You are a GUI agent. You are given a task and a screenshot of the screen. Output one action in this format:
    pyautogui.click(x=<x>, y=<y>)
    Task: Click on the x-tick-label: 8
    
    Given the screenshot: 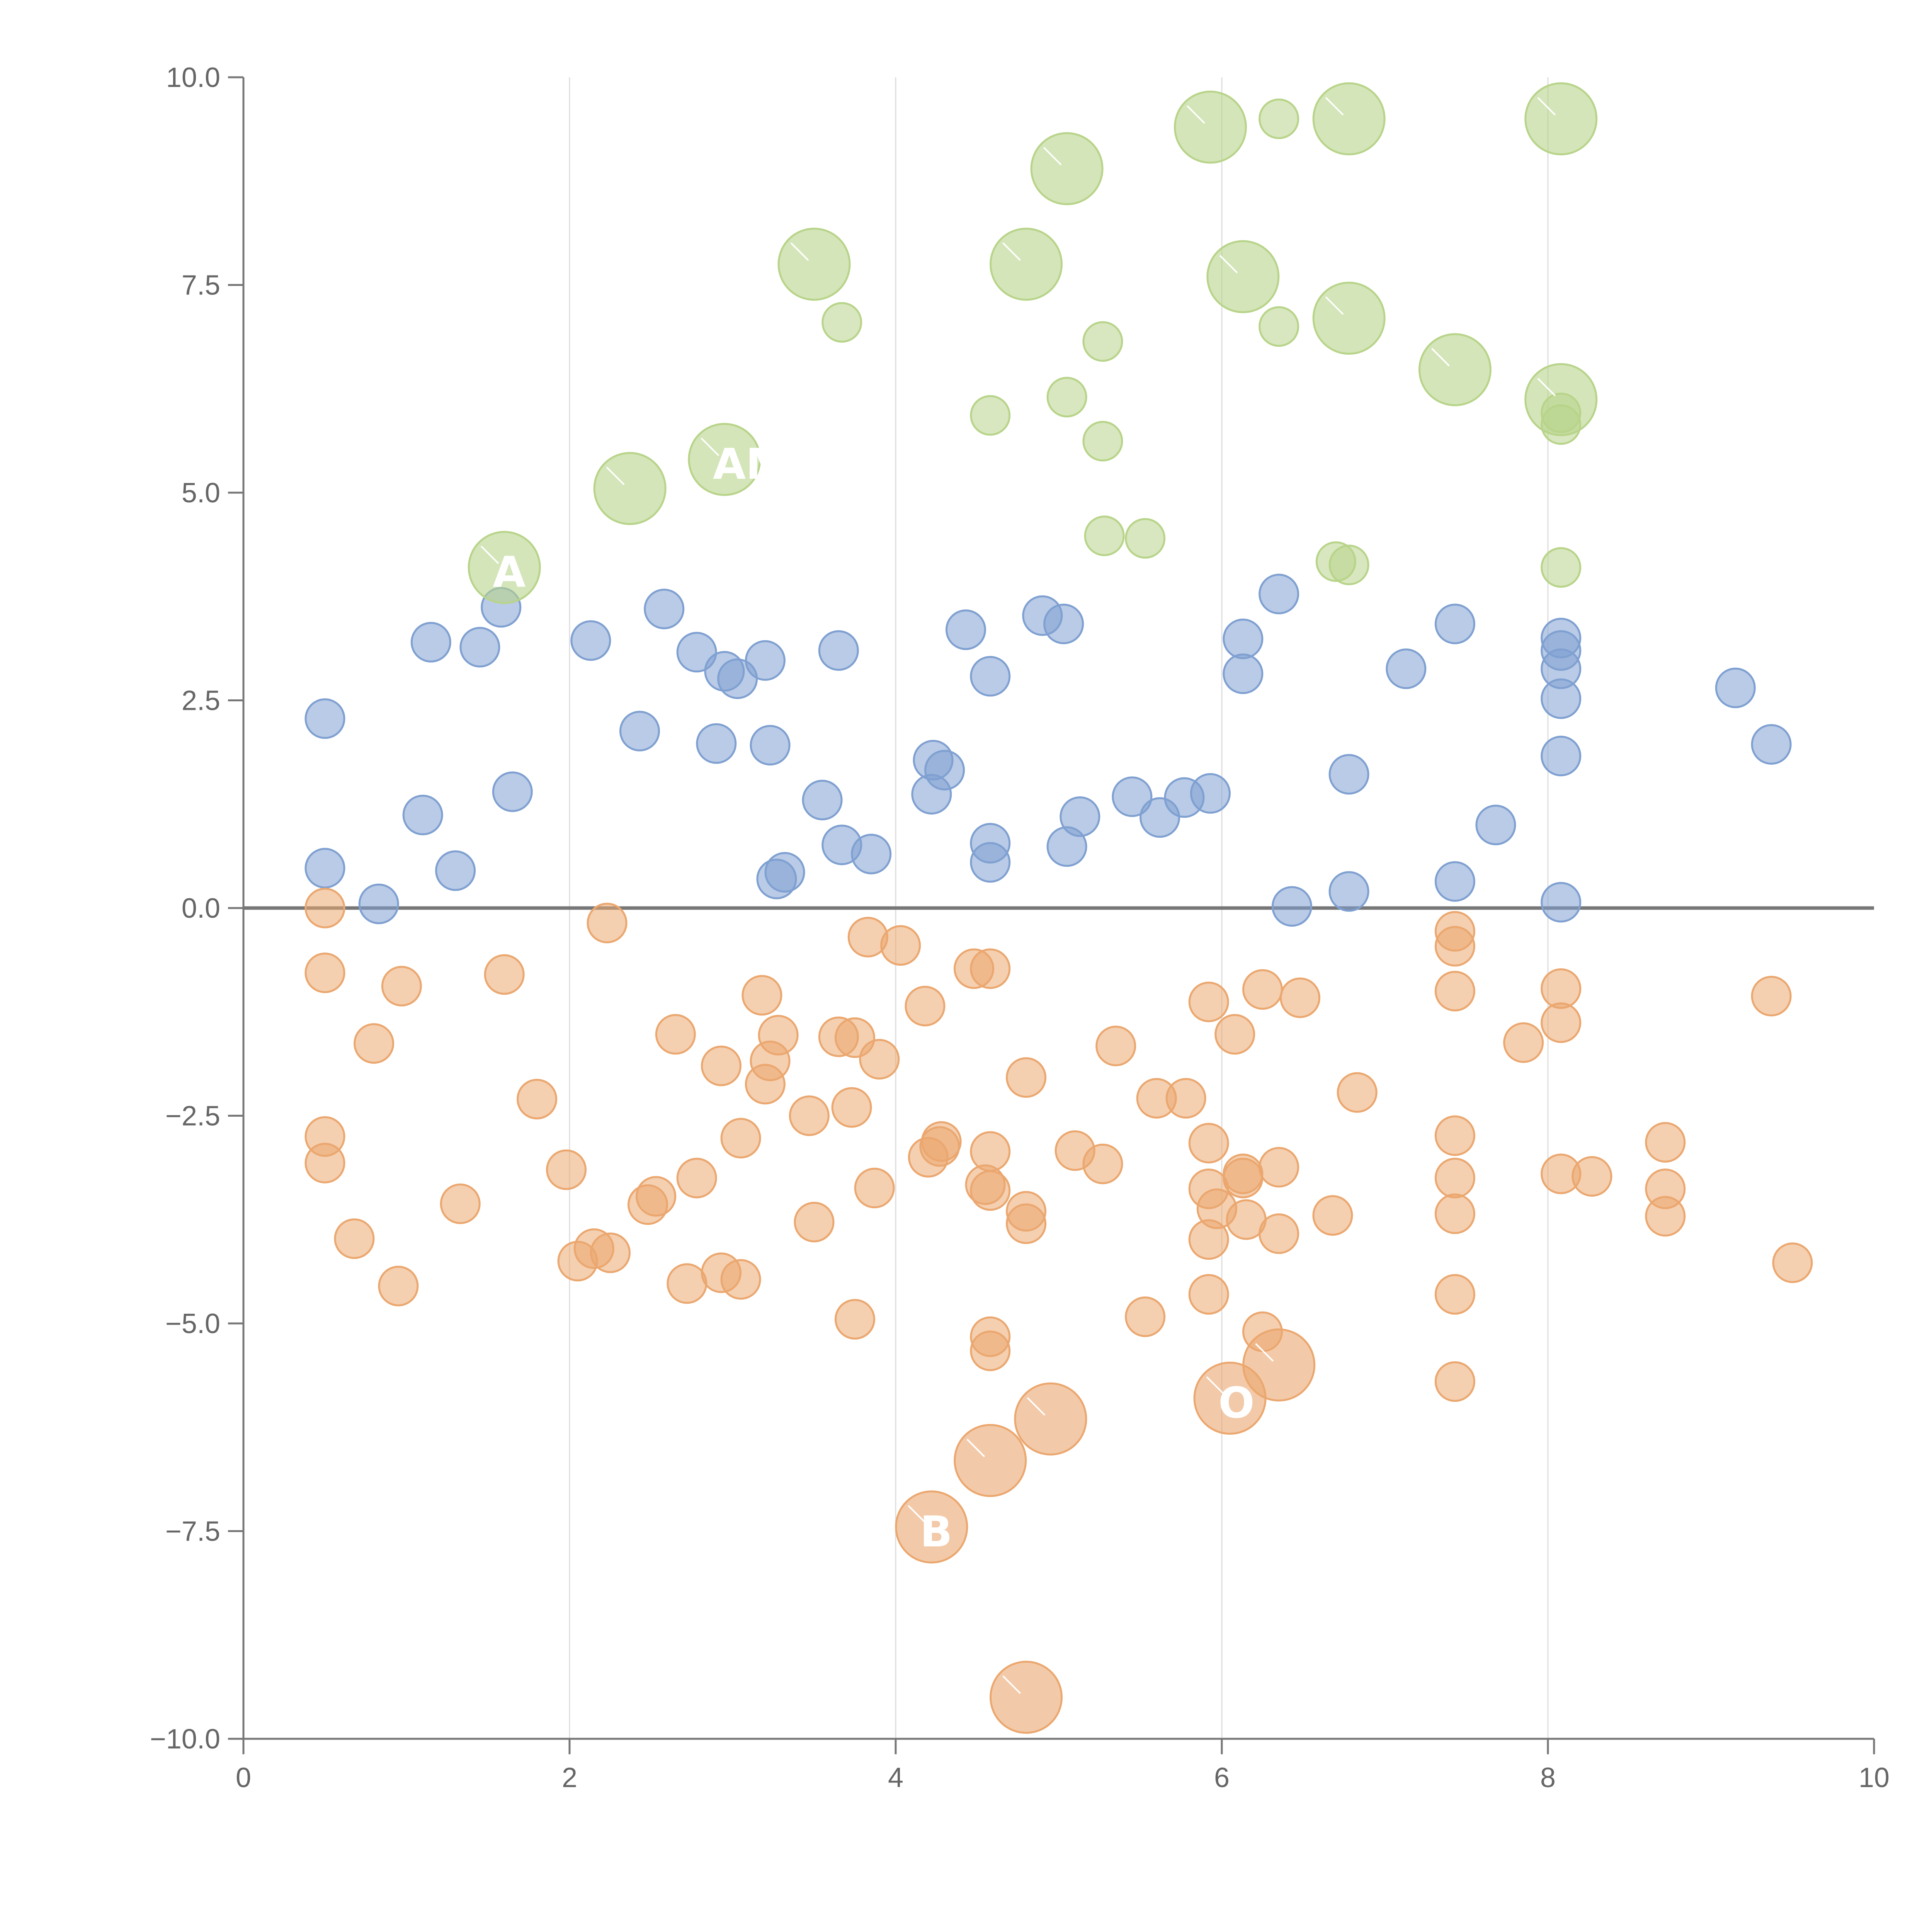 What is the action you would take?
    pyautogui.click(x=1548, y=1778)
    